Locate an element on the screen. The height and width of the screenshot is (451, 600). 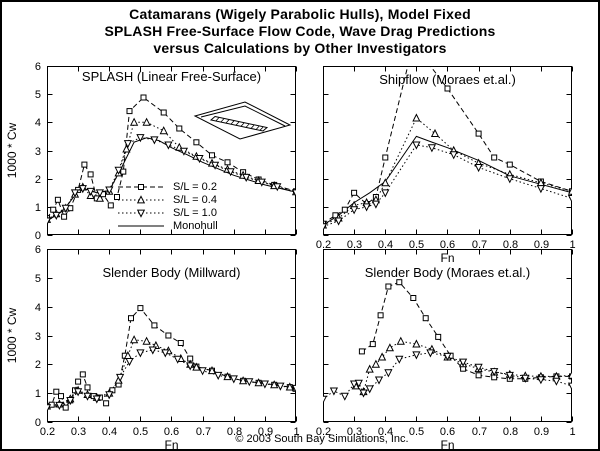
legend: S/L = 0.2 S/L = 0.4 S/L = 1.0 Monohull is located at coordinates (167, 206).